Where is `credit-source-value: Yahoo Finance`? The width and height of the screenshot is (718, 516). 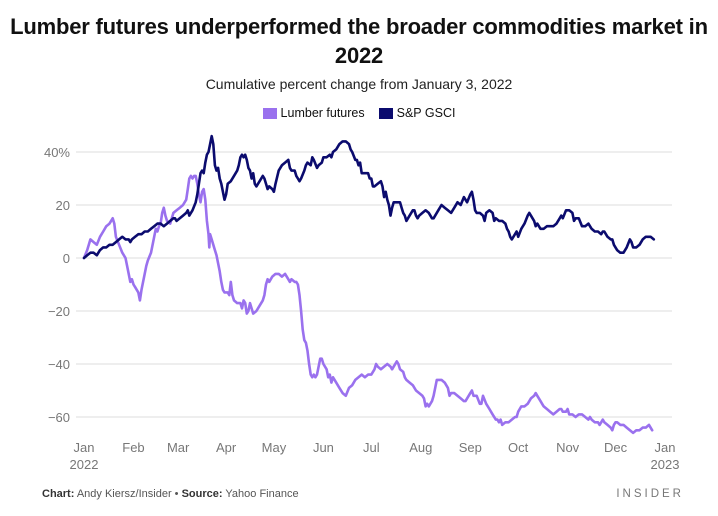
credit-source-value: Yahoo Finance is located at coordinates (260, 494).